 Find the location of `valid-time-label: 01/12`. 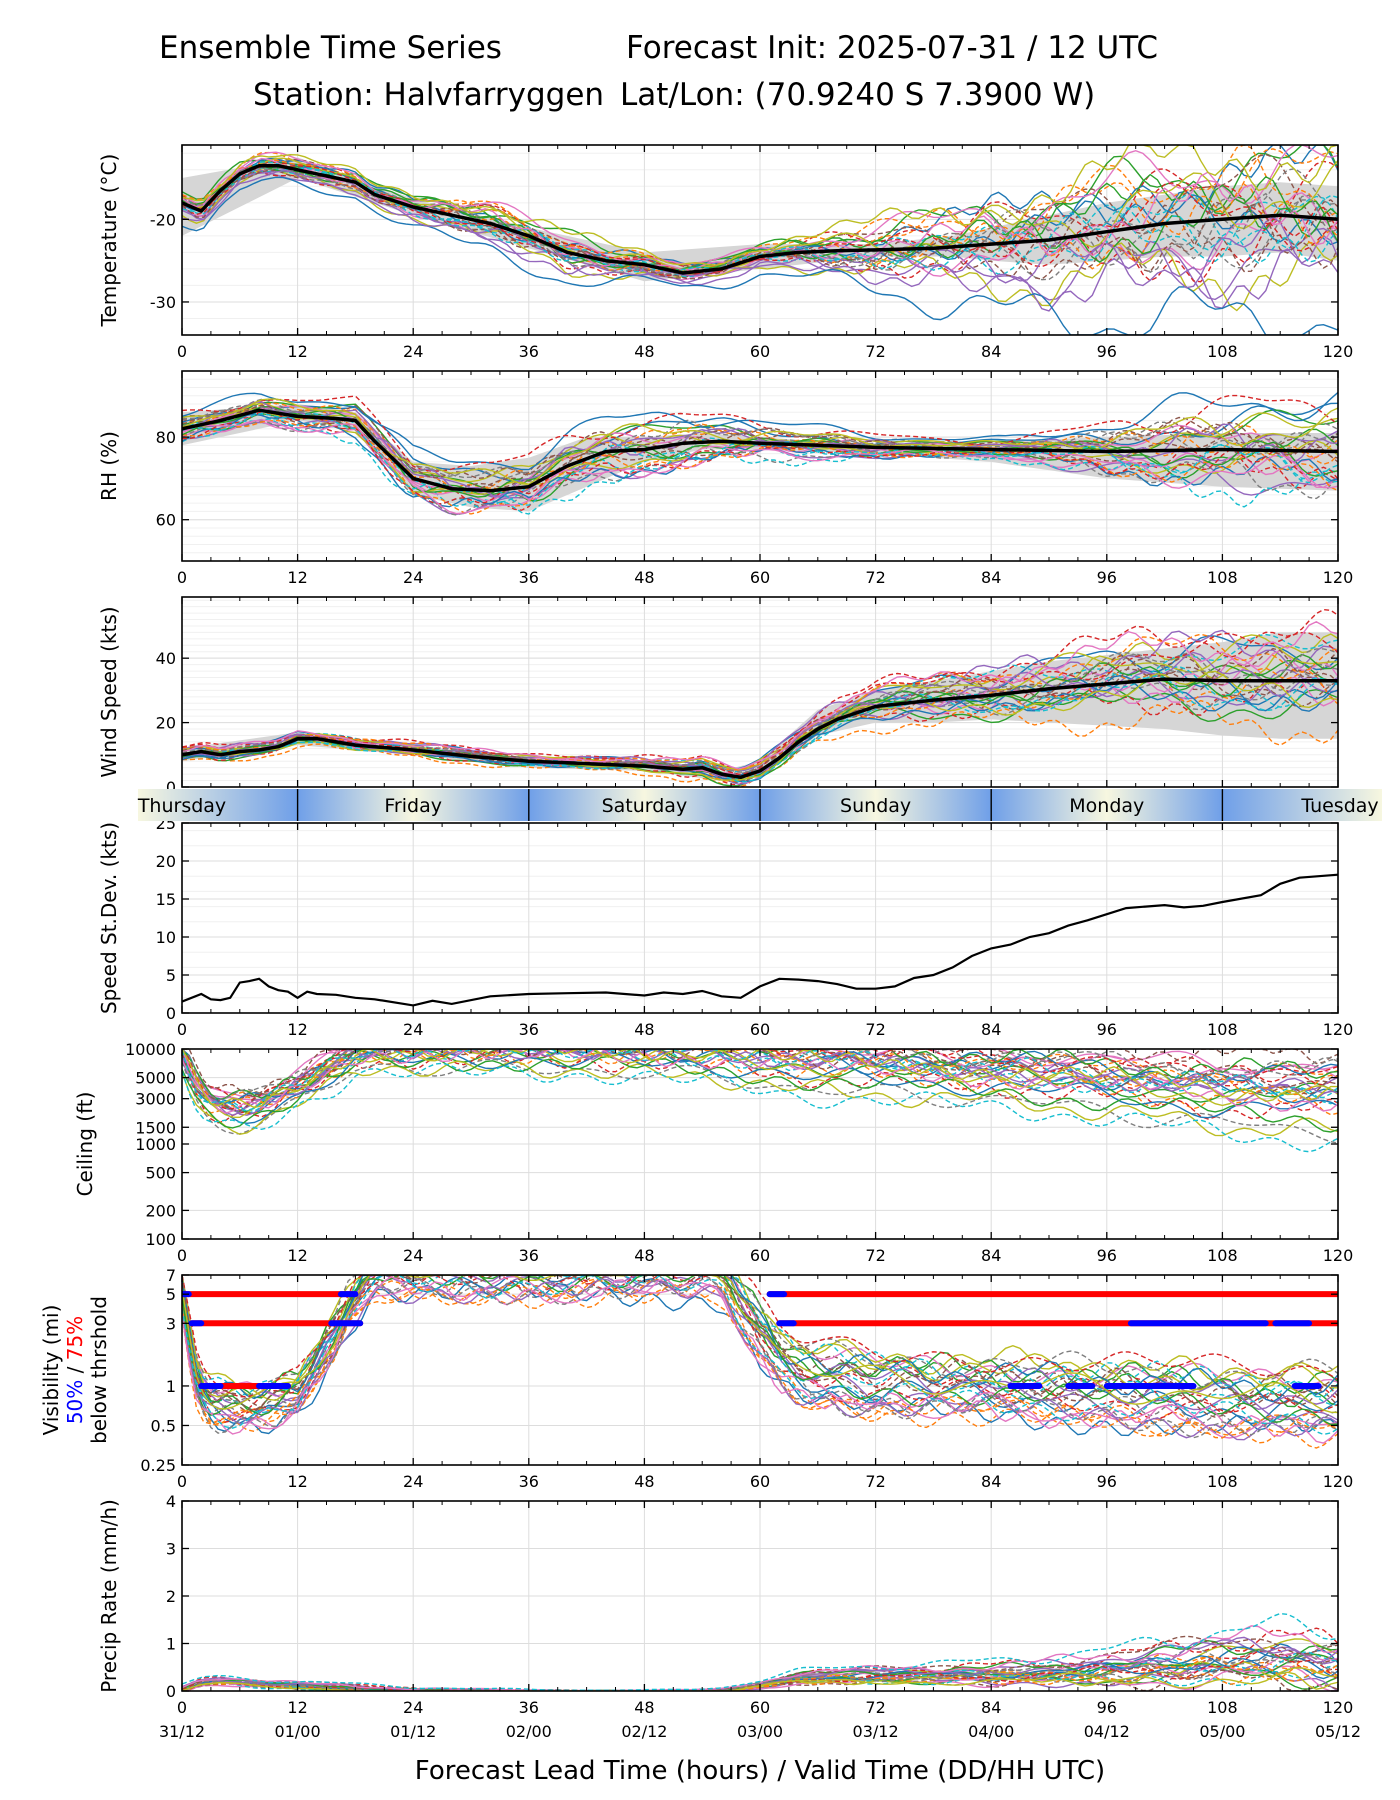

valid-time-label: 01/12 is located at coordinates (413, 1731).